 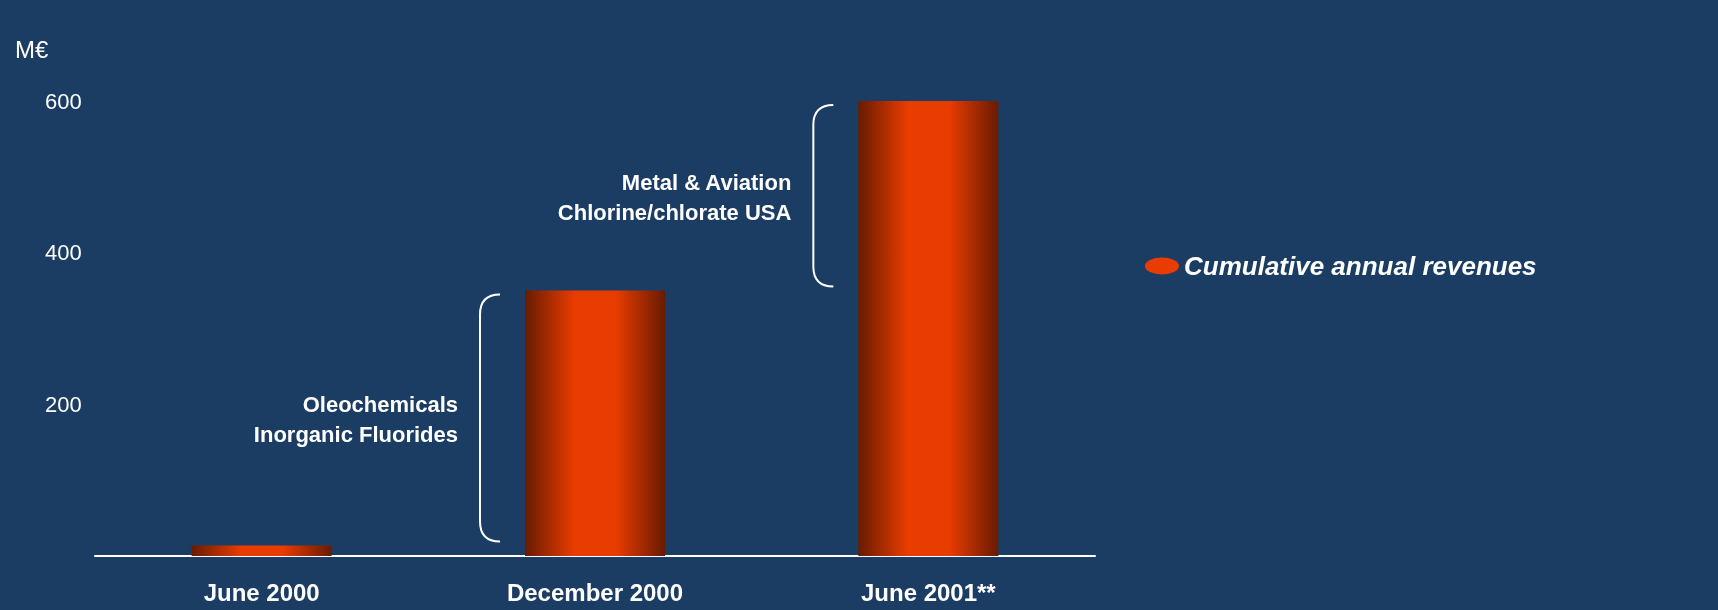 I want to click on y-tick-label: 200, so click(x=63, y=404).